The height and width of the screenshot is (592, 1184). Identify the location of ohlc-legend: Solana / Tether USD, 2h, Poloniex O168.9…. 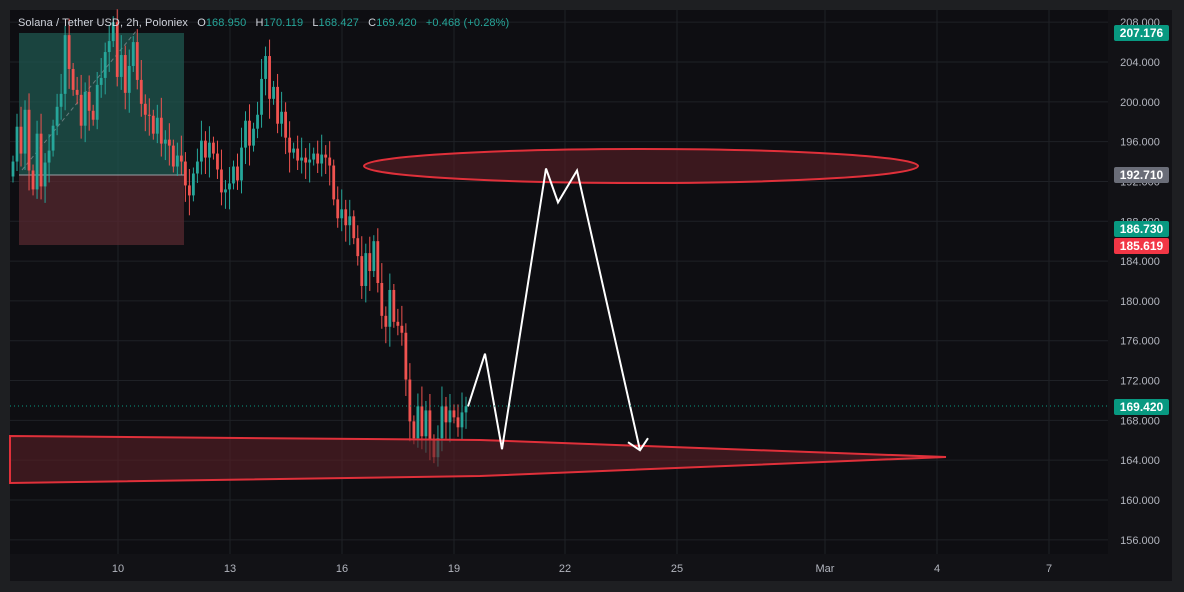
(263, 23).